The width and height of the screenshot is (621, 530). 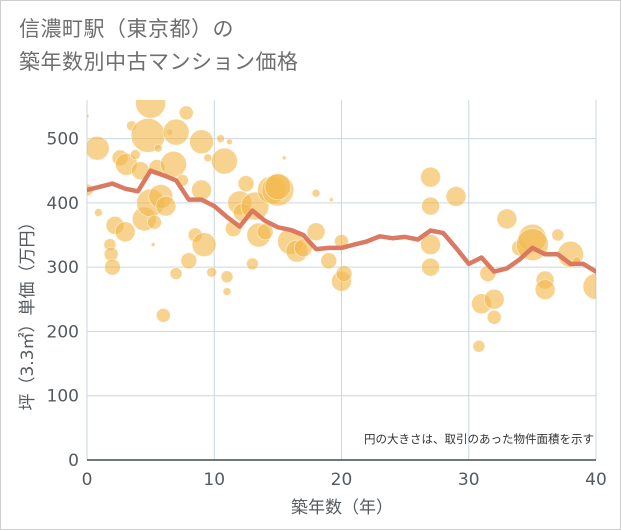 What do you see at coordinates (126, 29) in the screenshot?
I see `chart-title-line-1: 信濃町駅（東京都）の` at bounding box center [126, 29].